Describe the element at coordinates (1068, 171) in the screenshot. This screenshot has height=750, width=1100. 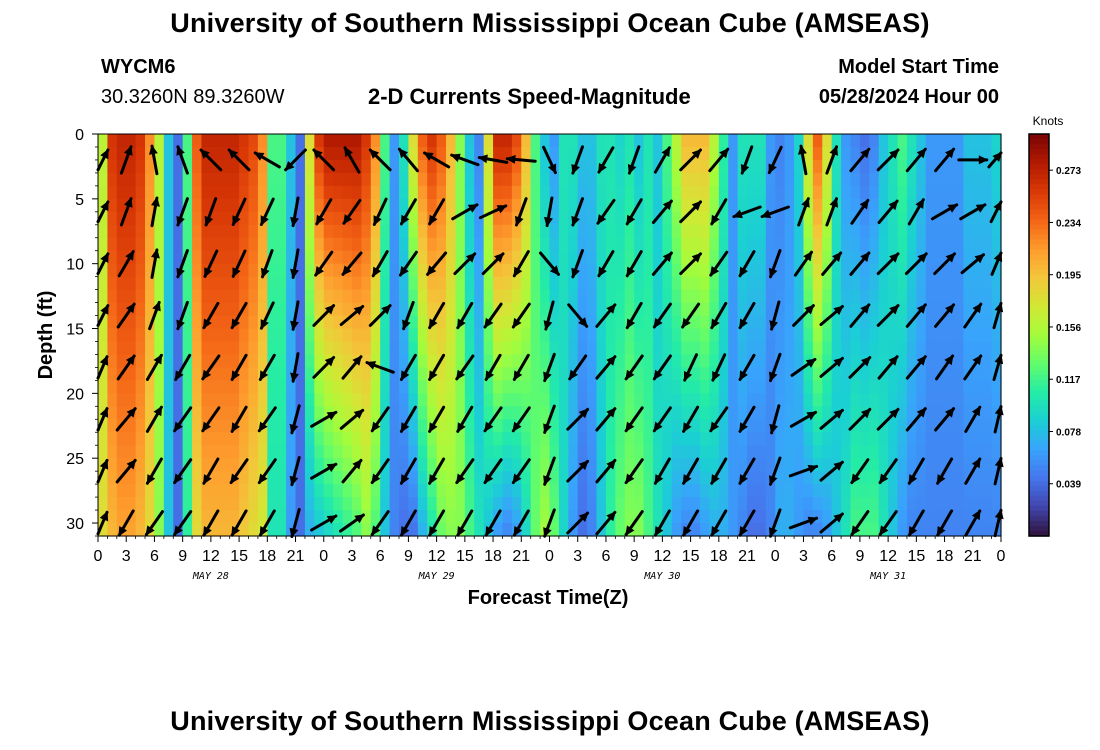
I see `colorbar-tick-label: 0.273` at that location.